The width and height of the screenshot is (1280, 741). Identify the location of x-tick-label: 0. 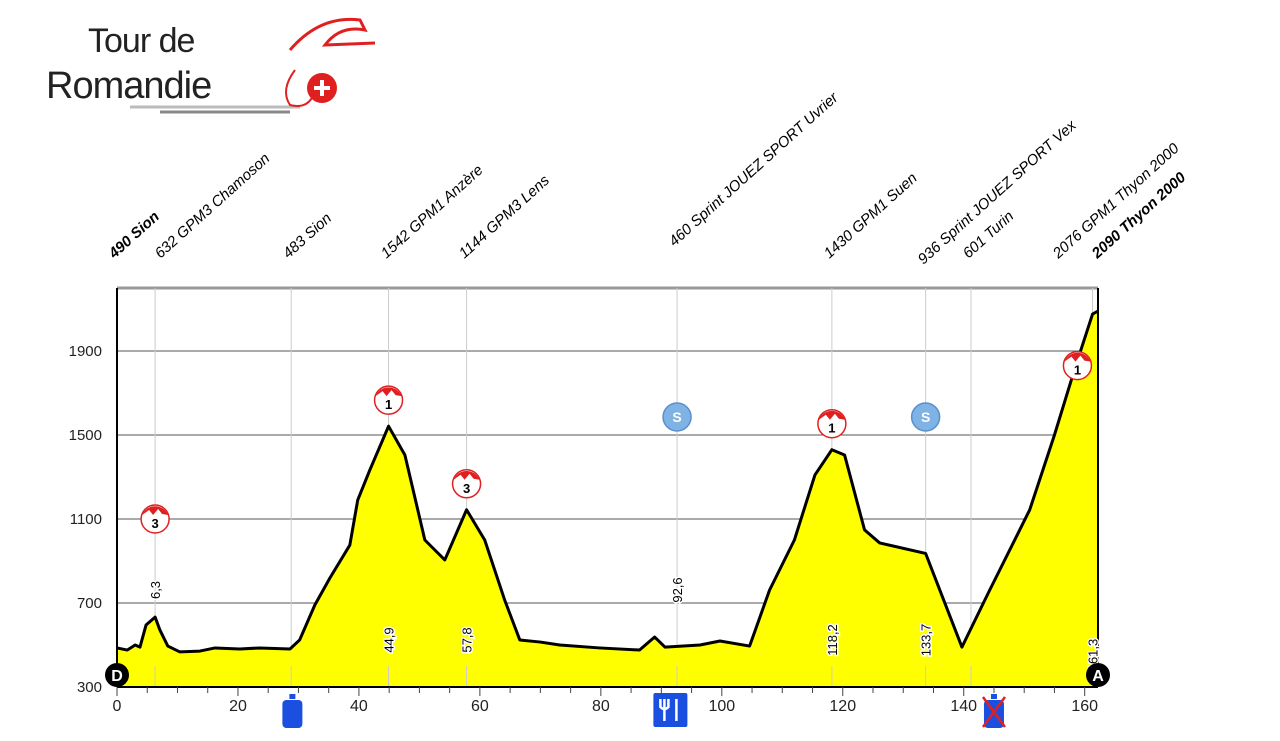
(117, 706).